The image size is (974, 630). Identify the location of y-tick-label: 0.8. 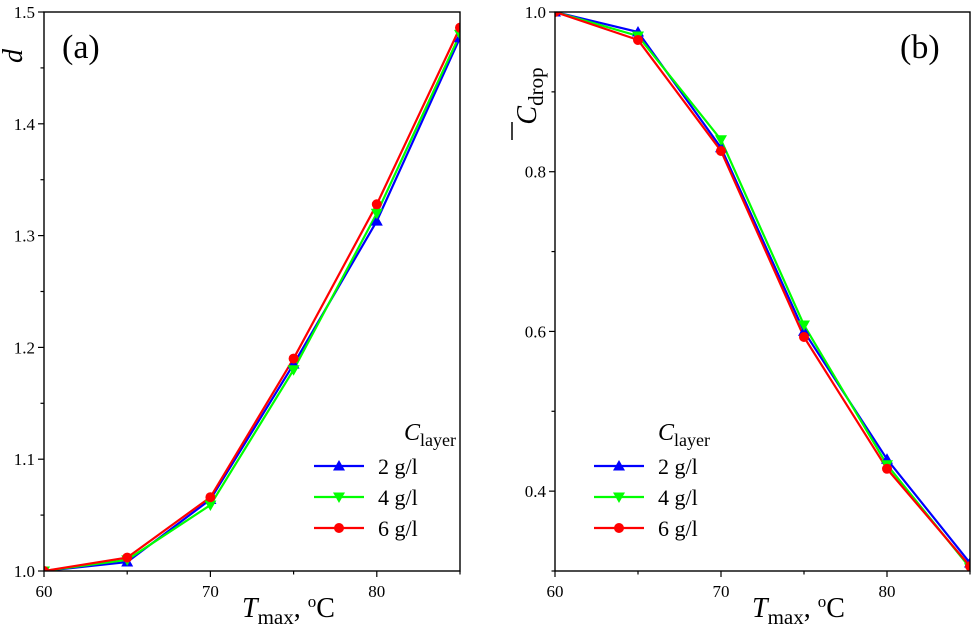
(535, 172).